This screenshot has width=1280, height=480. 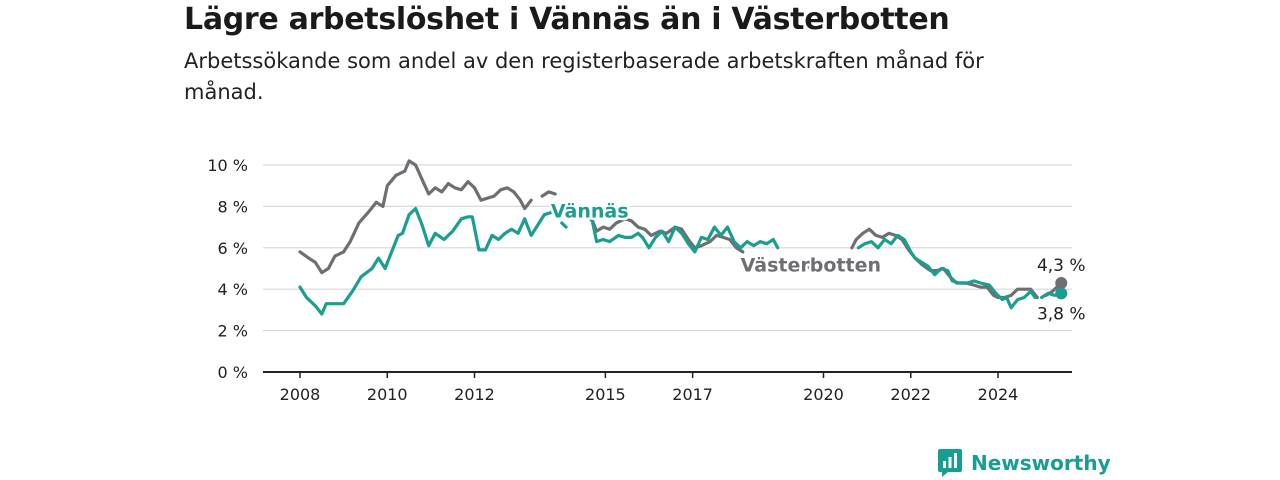 What do you see at coordinates (1061, 293) in the screenshot?
I see `end-point-vannas` at bounding box center [1061, 293].